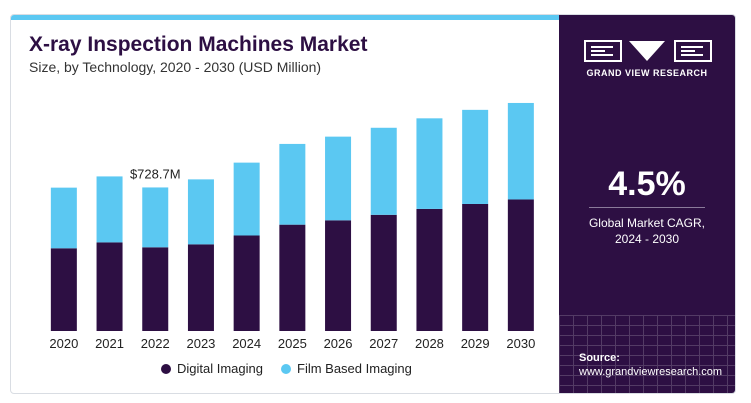  I want to click on bar-digital-2027, so click(383, 272).